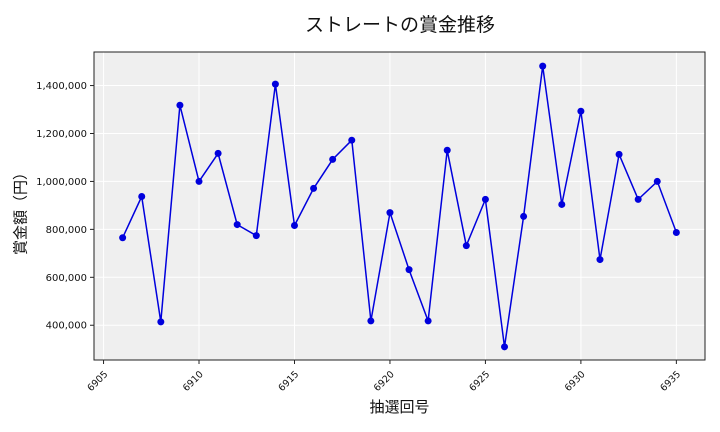  What do you see at coordinates (575, 381) in the screenshot?
I see `x-tick-label: 6930` at bounding box center [575, 381].